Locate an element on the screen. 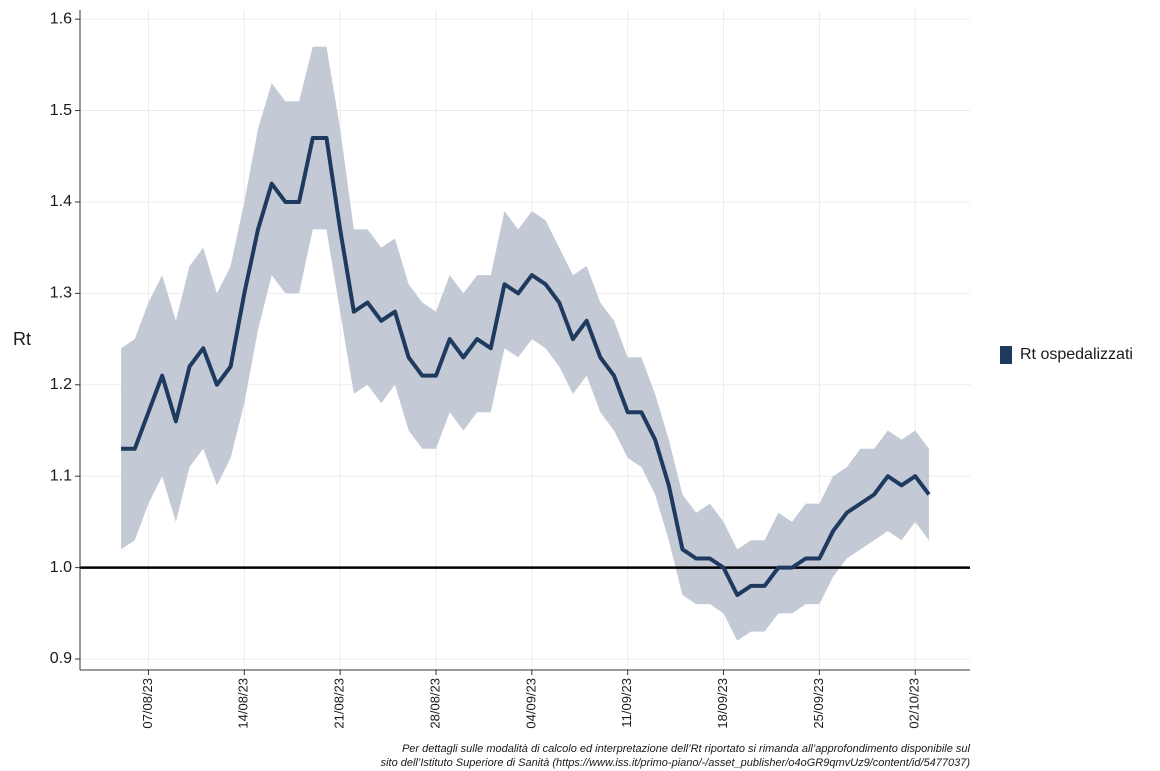  y-axis-label: Rt is located at coordinates (22, 339).